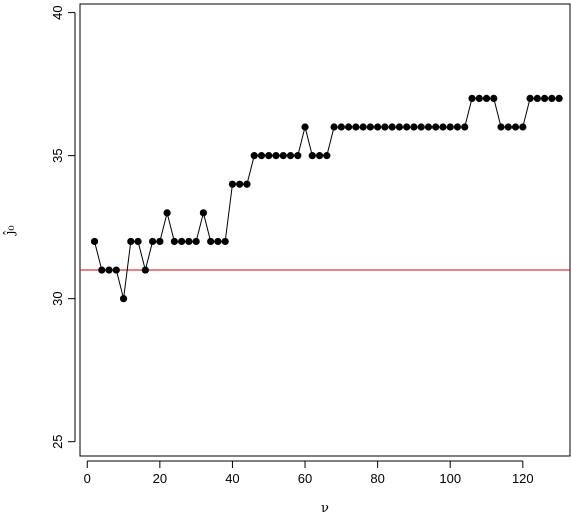 The height and width of the screenshot is (519, 571). Describe the element at coordinates (160, 478) in the screenshot. I see `x-tick-label: 20` at that location.